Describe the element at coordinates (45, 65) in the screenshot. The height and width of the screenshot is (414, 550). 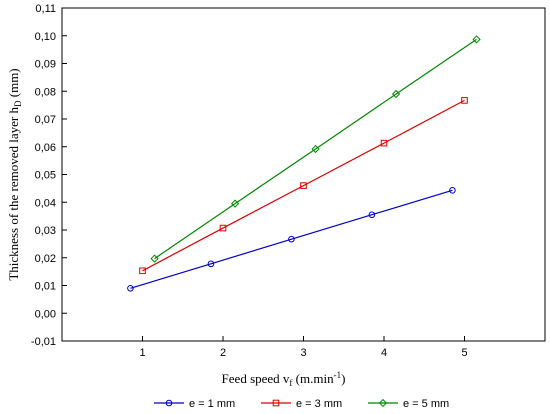
I see `y-tick-label: 0,09` at that location.